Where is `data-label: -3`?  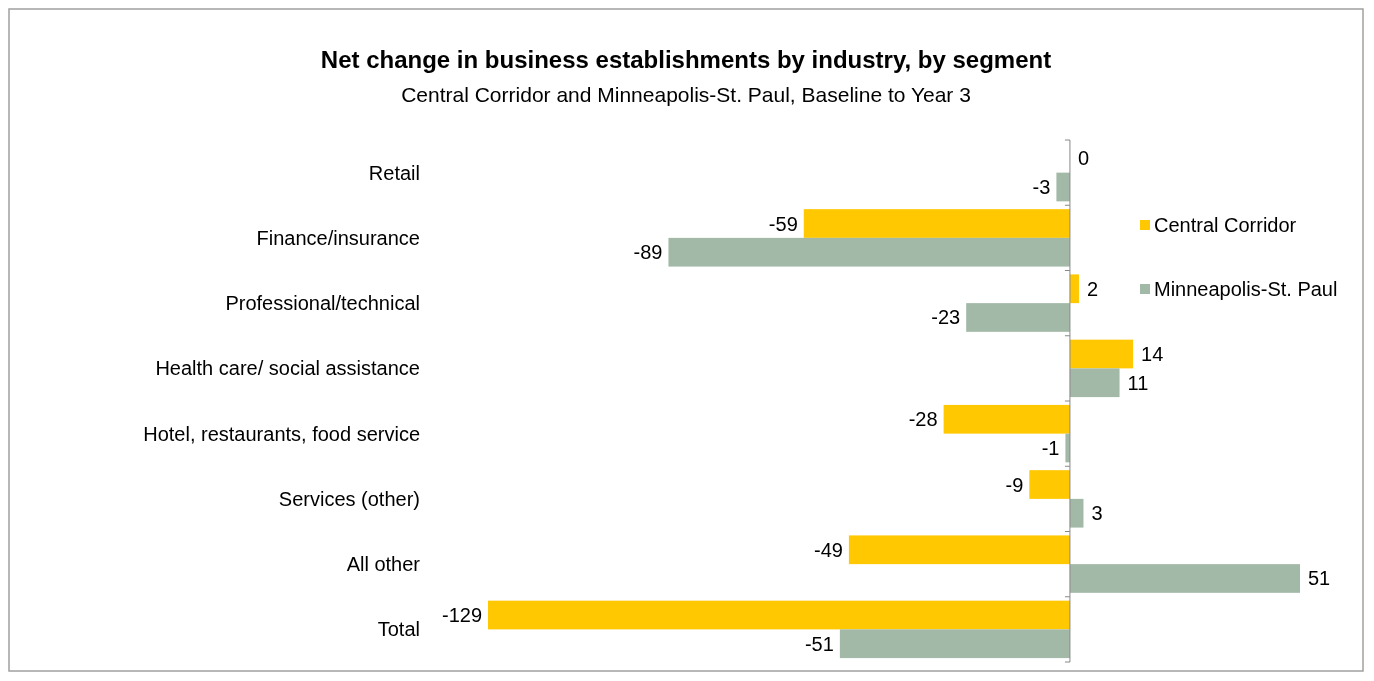
data-label: -3 is located at coordinates (1041, 186).